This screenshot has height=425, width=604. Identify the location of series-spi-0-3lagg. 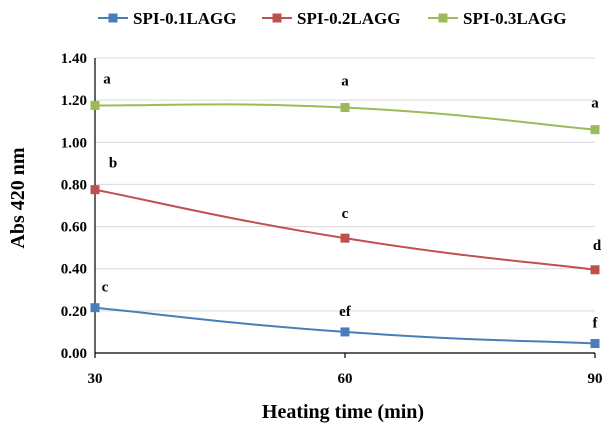
(345, 117).